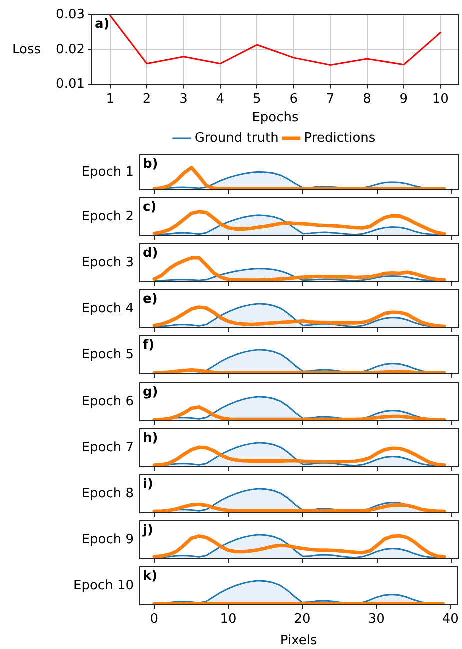 The image size is (462, 649). Describe the element at coordinates (108, 263) in the screenshot. I see `y-axis-title: Epoch 3` at that location.